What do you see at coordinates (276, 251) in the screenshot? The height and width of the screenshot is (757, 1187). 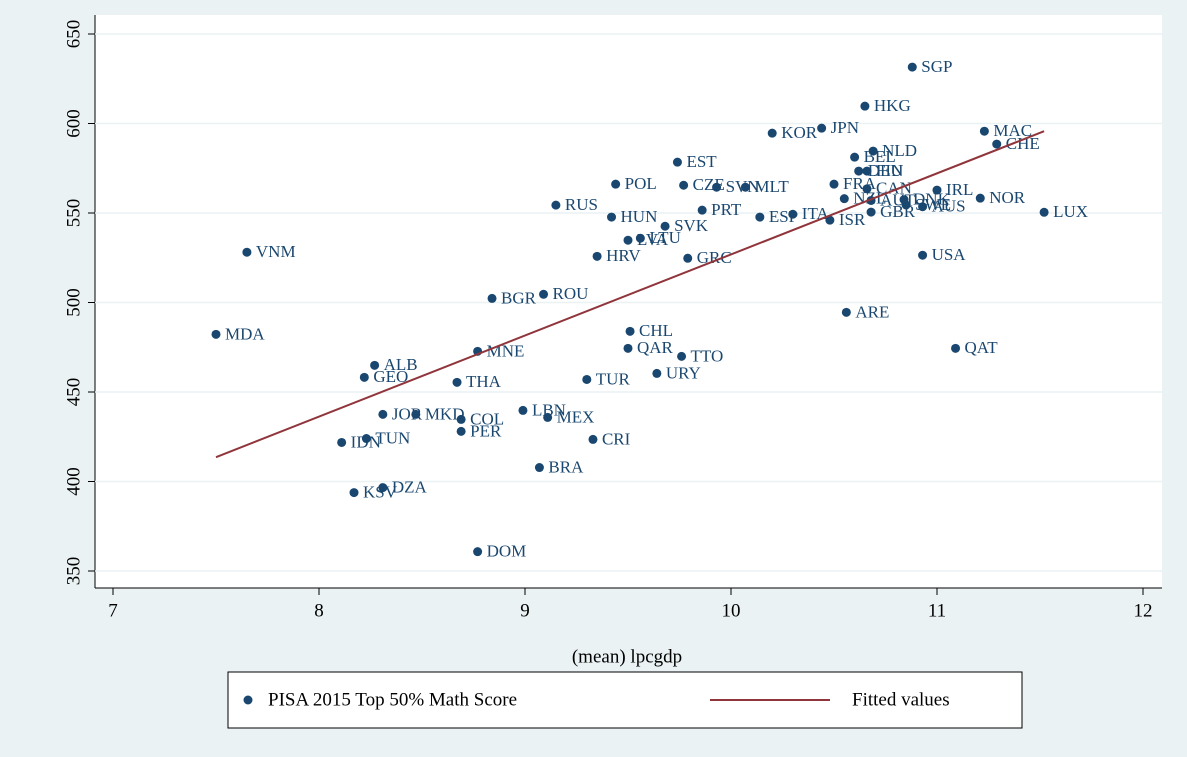 I see `point-label: VNM` at bounding box center [276, 251].